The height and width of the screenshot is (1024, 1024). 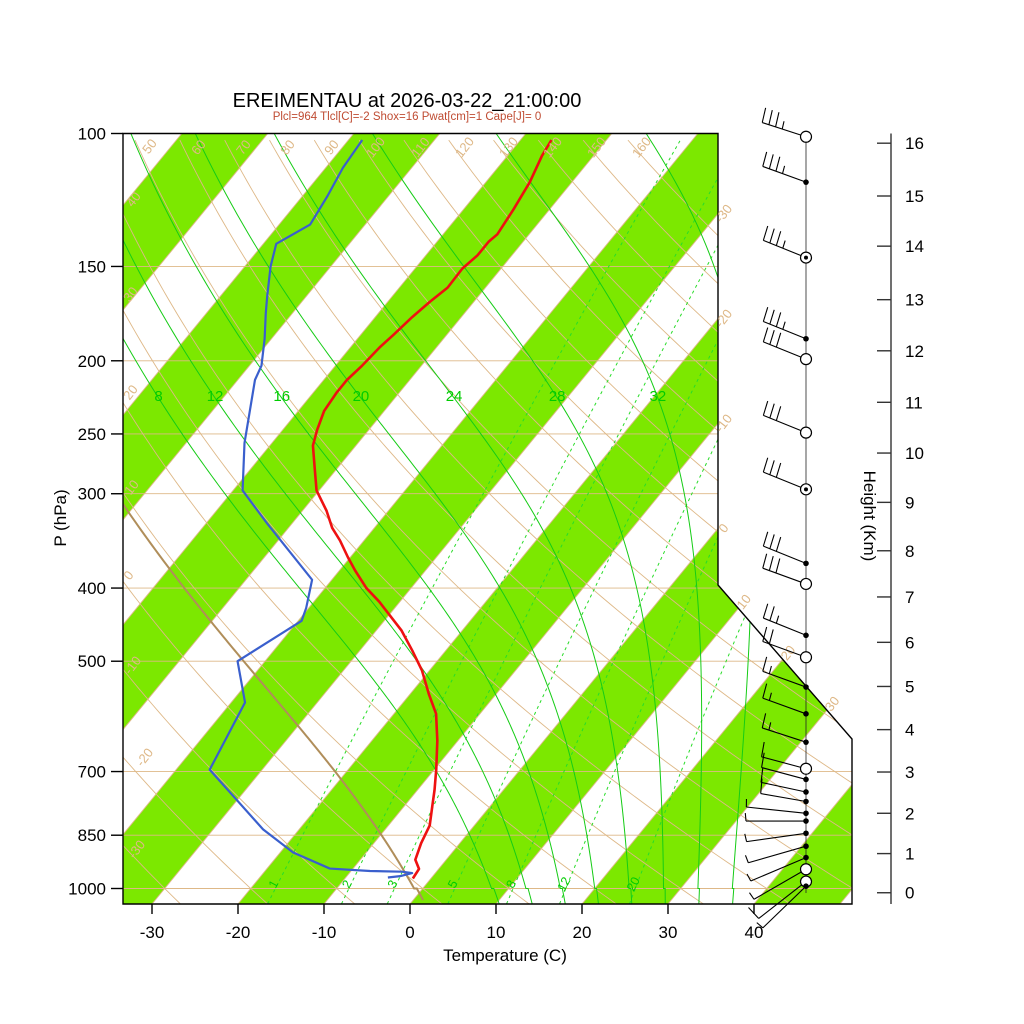 What do you see at coordinates (641, 147) in the screenshot?
I see `dry-adiabat-label: 160` at bounding box center [641, 147].